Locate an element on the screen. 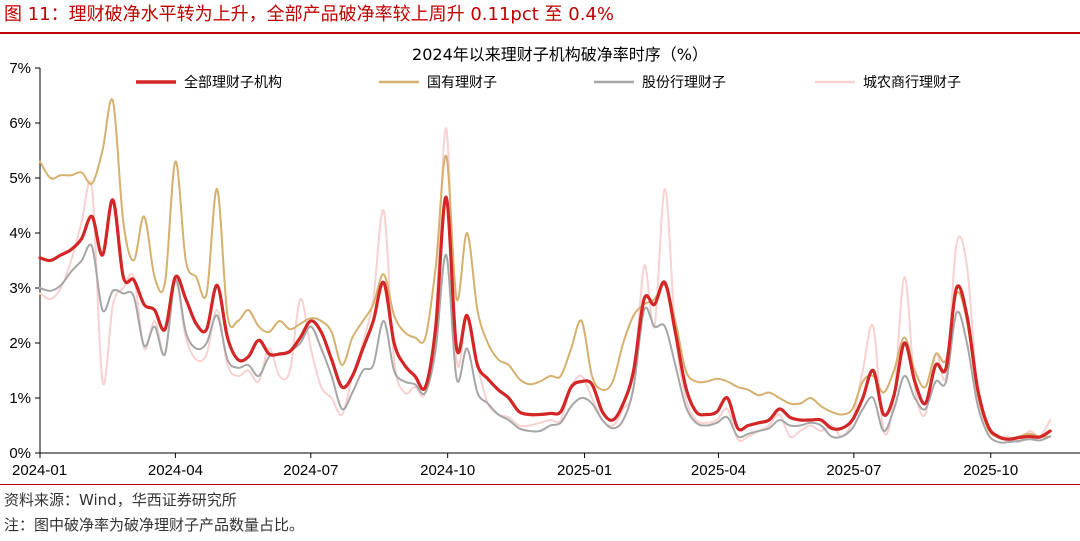  legend-item-all-wmc: 全部理财子机构 is located at coordinates (209, 82).